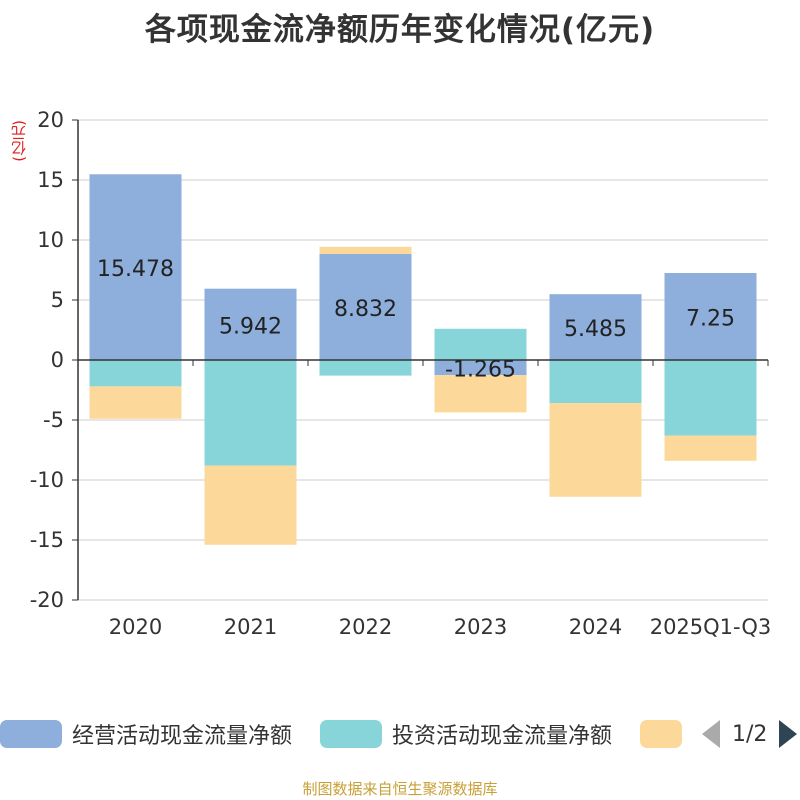 Image resolution: width=800 pixels, height=800 pixels. I want to click on y-tick-label: 10, so click(50, 240).